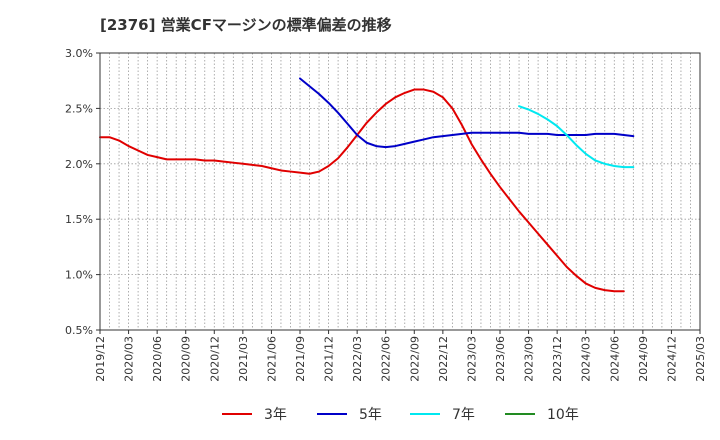 The width and height of the screenshot is (720, 440). What do you see at coordinates (563, 415) in the screenshot?
I see `legend-label-10年: 10年` at bounding box center [563, 415].